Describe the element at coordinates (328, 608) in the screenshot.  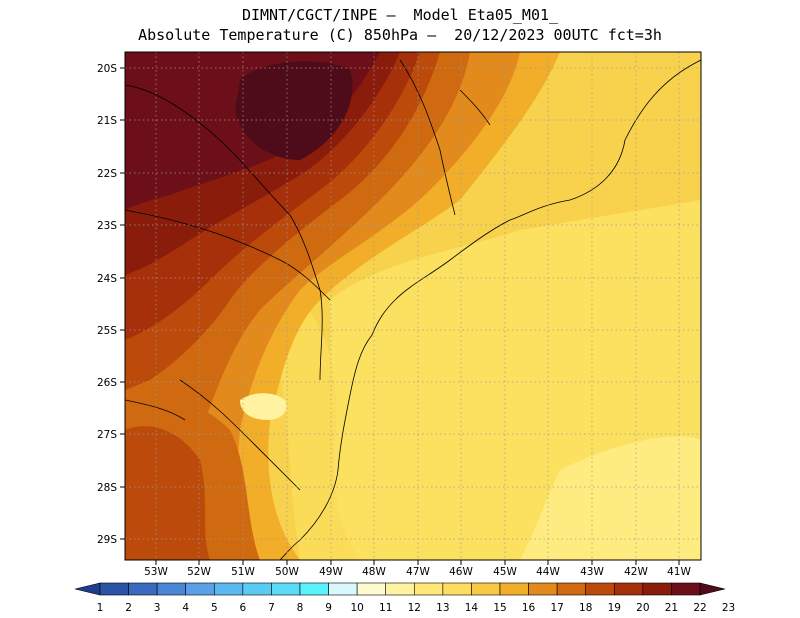
I see `colorbar-label: 9` at that location.